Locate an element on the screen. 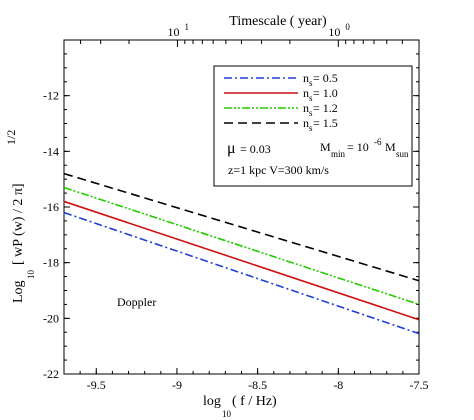 This screenshot has width=474, height=420. legend-items: n s = 0.5n s = 1.0n s = 1.2n s = 1.5 is located at coordinates (281, 102).